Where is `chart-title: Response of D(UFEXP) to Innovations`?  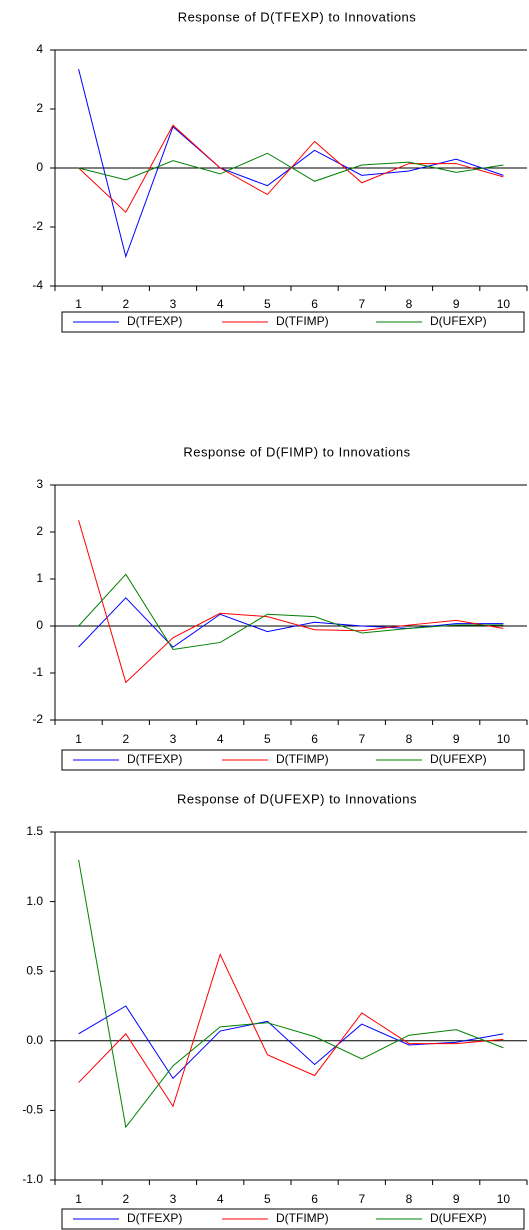
chart-title: Response of D(UFEXP) to Innovations is located at coordinates (297, 798).